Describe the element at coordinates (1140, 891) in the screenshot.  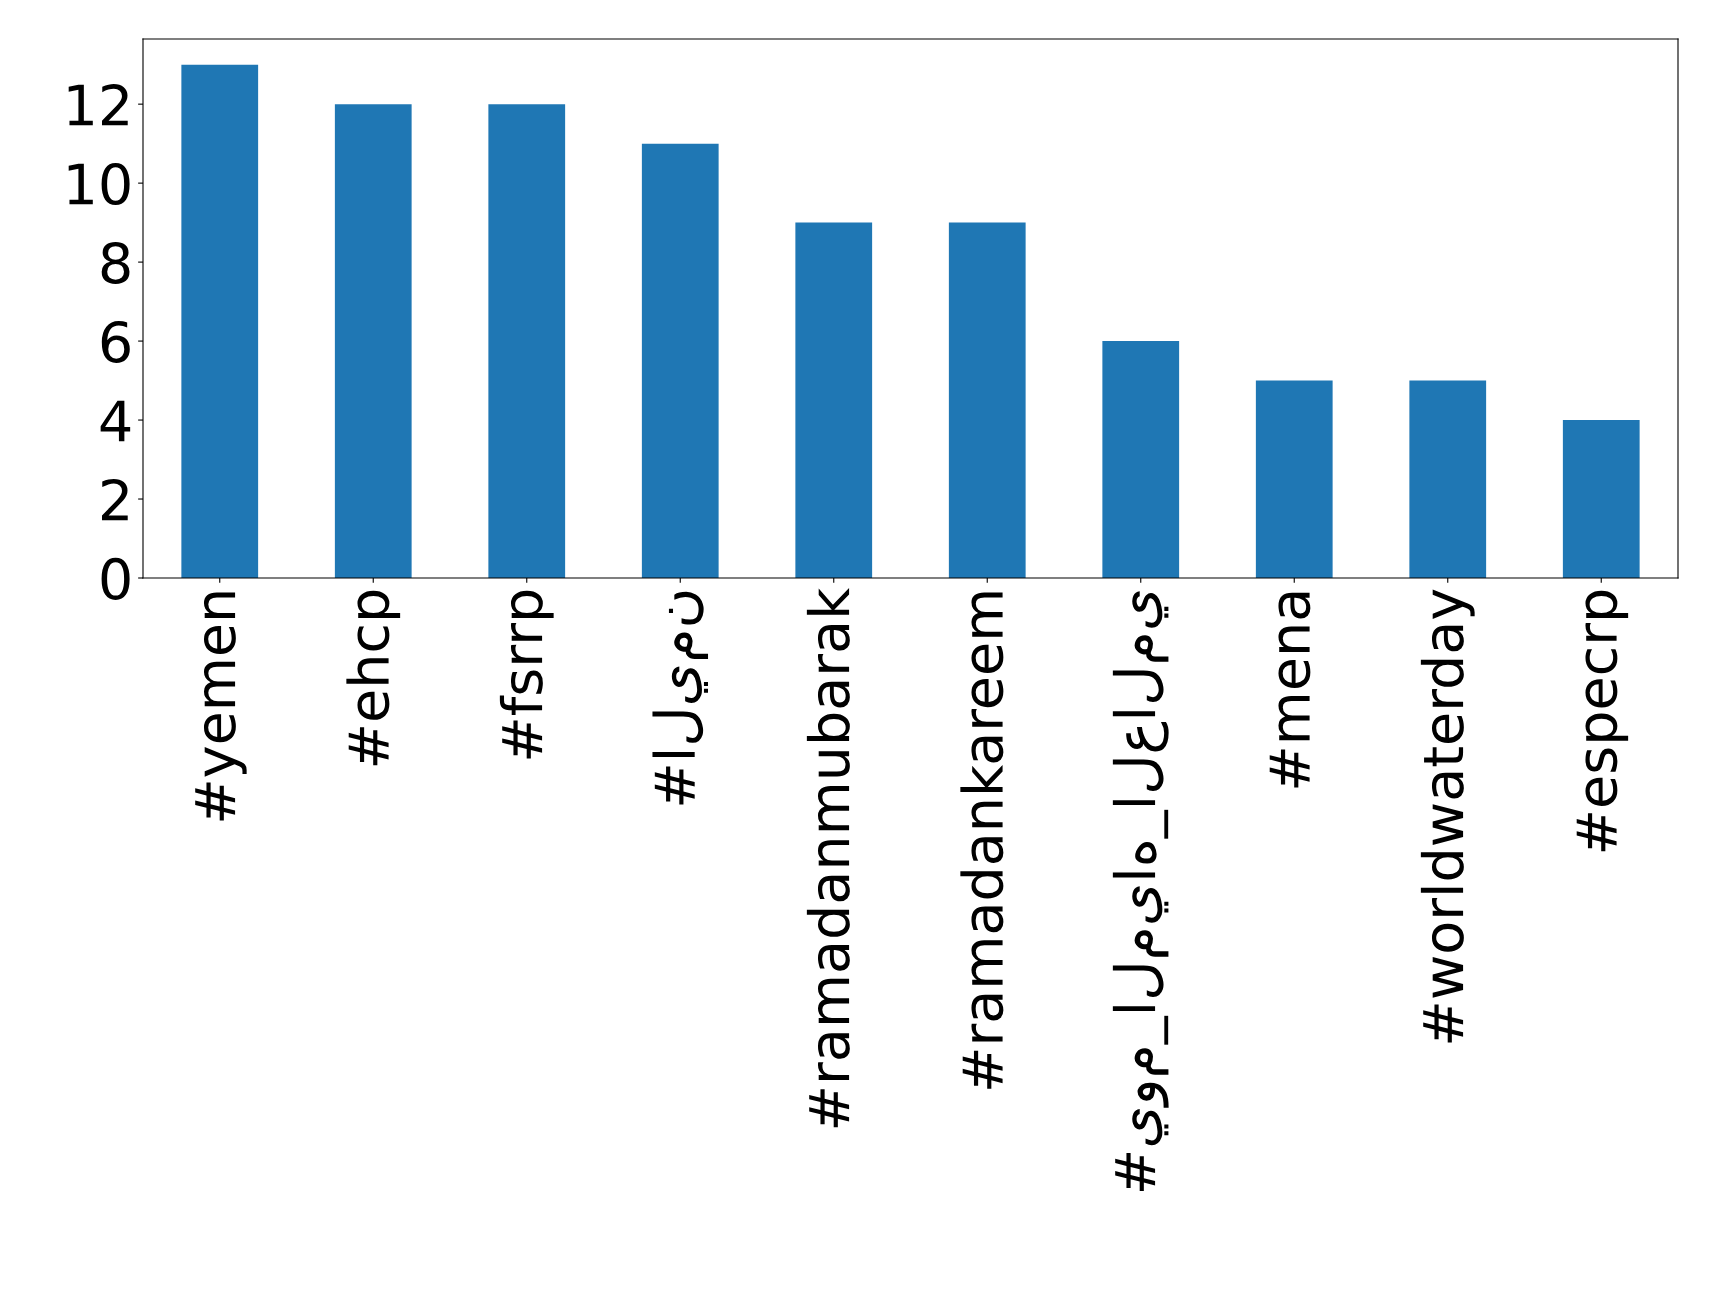
I see `x-tick-label: #يوم_المياه_العالمي` at that location.